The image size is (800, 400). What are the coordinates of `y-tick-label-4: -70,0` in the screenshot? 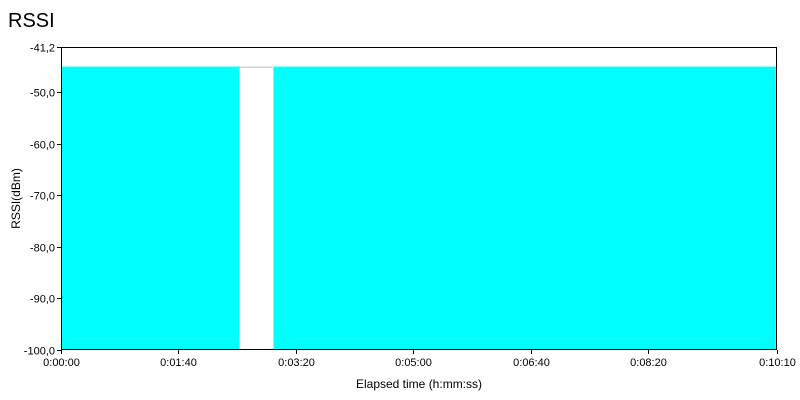 It's located at (42, 197).